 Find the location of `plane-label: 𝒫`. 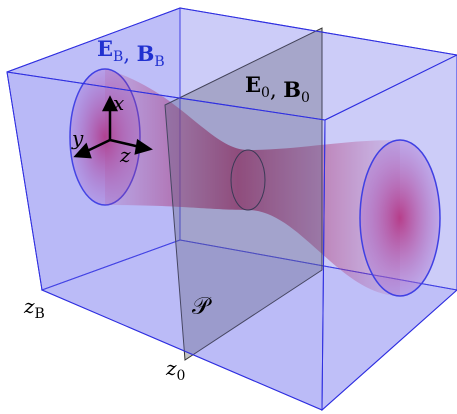

plane-label: 𝒫 is located at coordinates (202, 306).